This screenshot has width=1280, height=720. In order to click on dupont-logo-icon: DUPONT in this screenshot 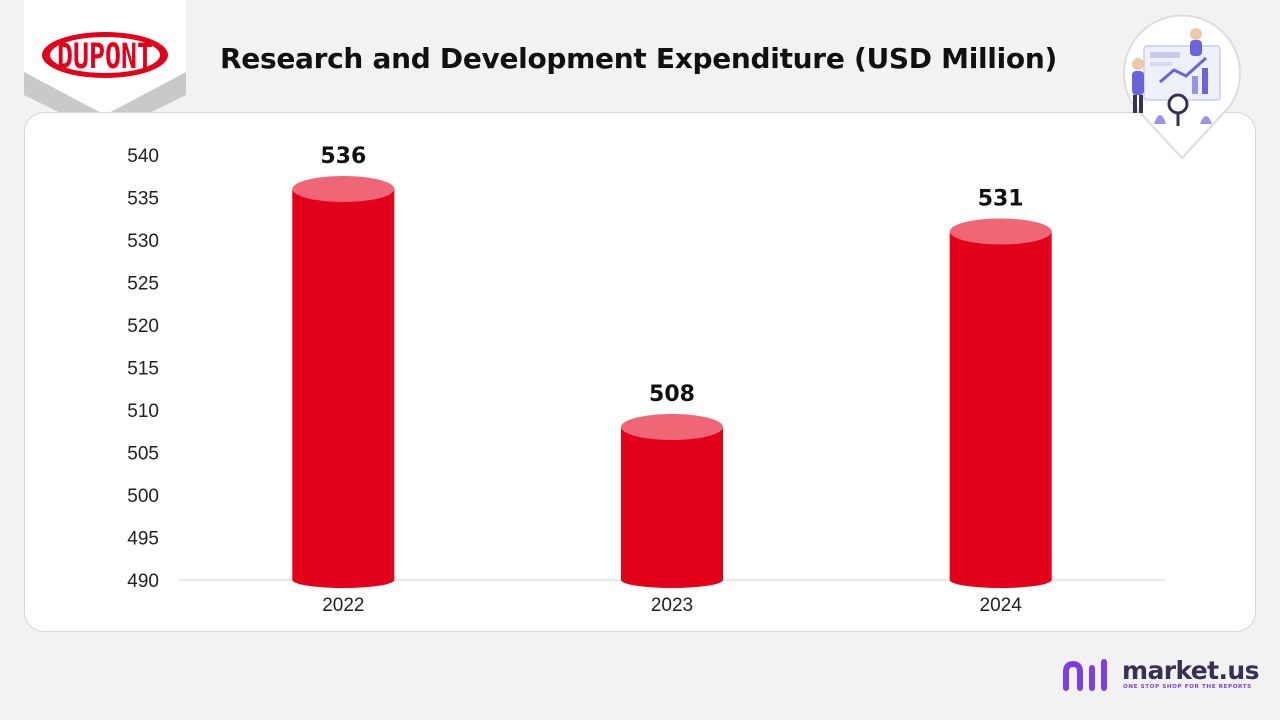, I will do `click(105, 67)`.